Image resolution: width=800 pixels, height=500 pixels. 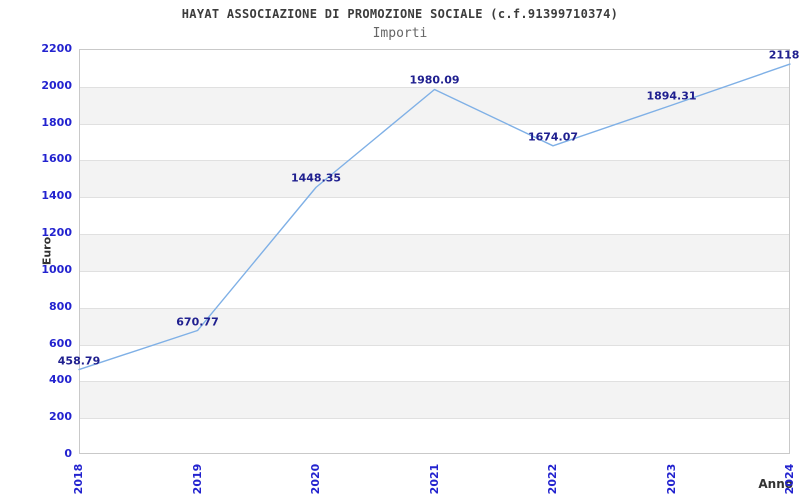 What do you see at coordinates (434, 80) in the screenshot?
I see `data-point-label: 1980.09` at bounding box center [434, 80].